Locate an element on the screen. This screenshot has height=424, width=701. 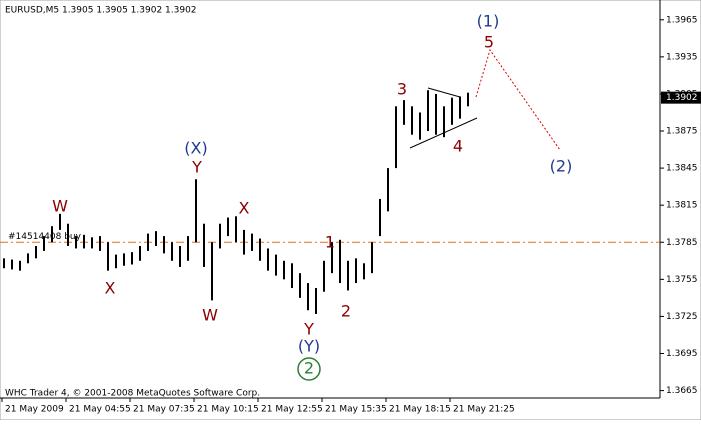
x-tick-label: 21 May 21:25 is located at coordinates (484, 410).